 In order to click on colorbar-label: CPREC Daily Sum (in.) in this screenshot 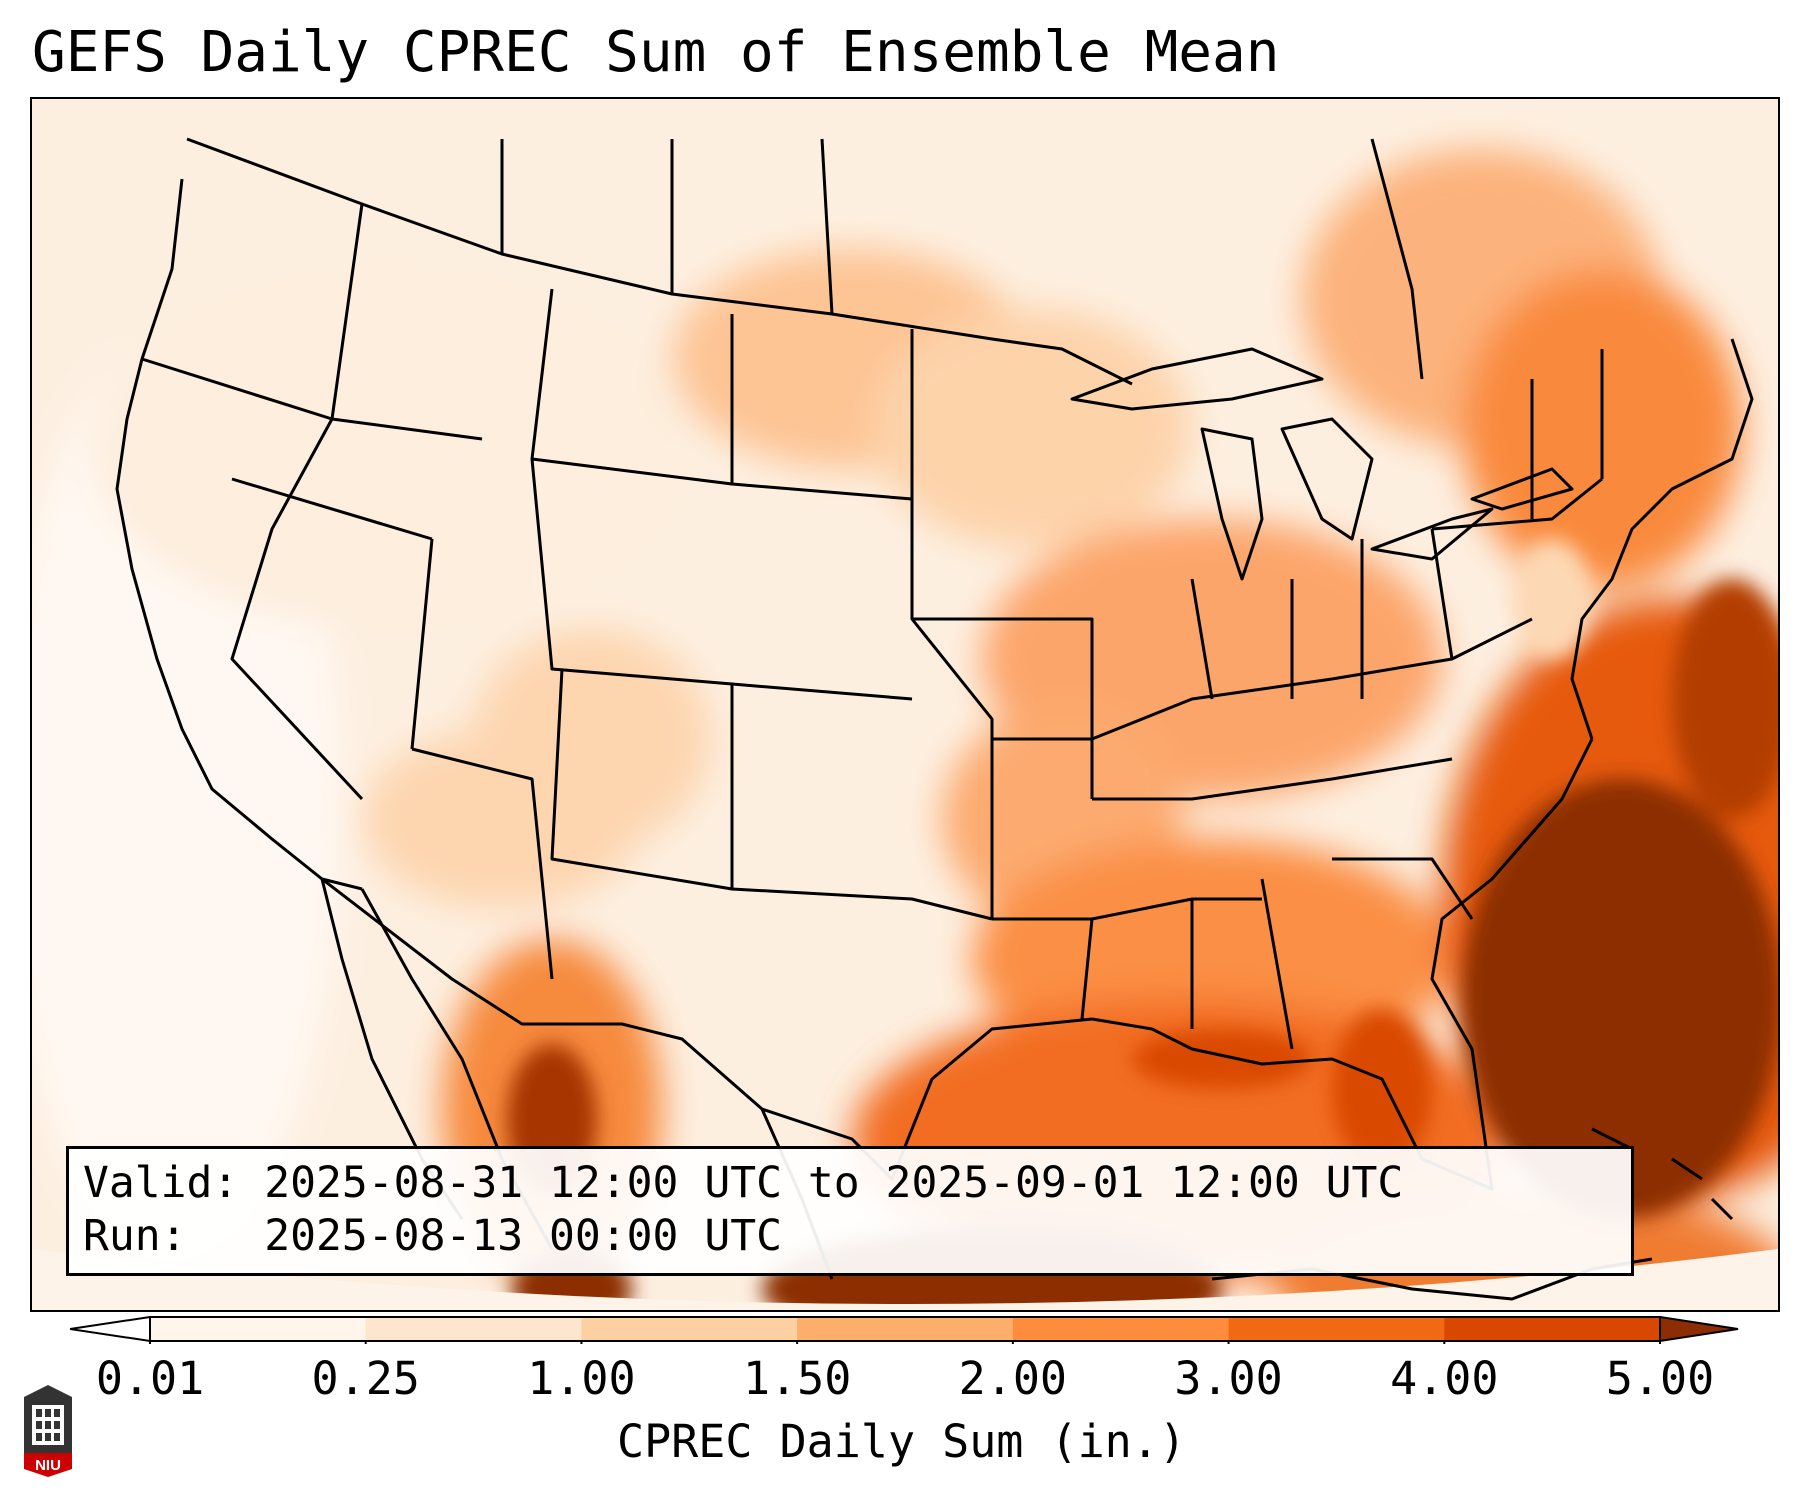, I will do `click(901, 1441)`.